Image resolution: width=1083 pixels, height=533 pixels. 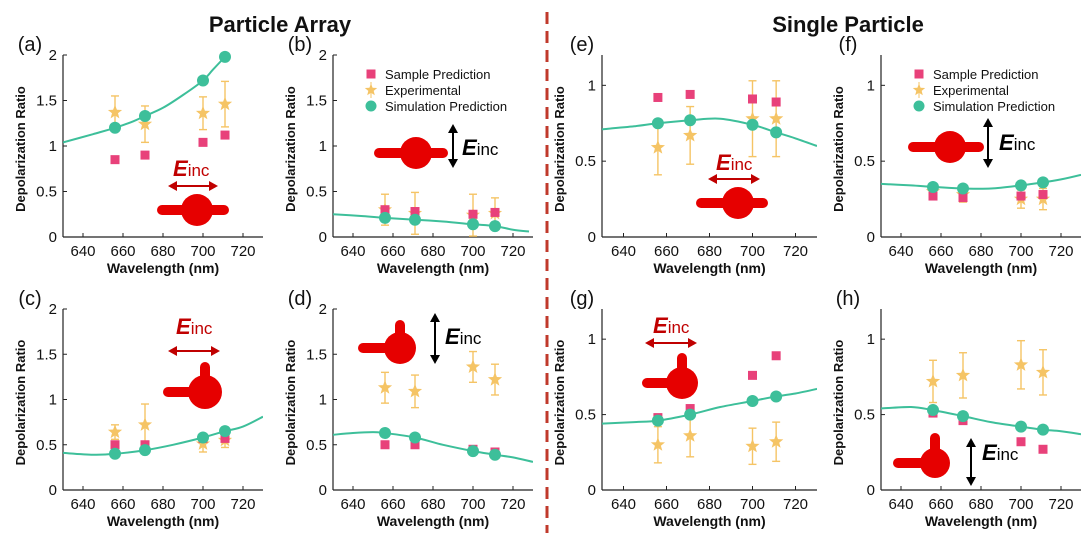 I want to click on panel-label: (c), so click(x=29, y=299).